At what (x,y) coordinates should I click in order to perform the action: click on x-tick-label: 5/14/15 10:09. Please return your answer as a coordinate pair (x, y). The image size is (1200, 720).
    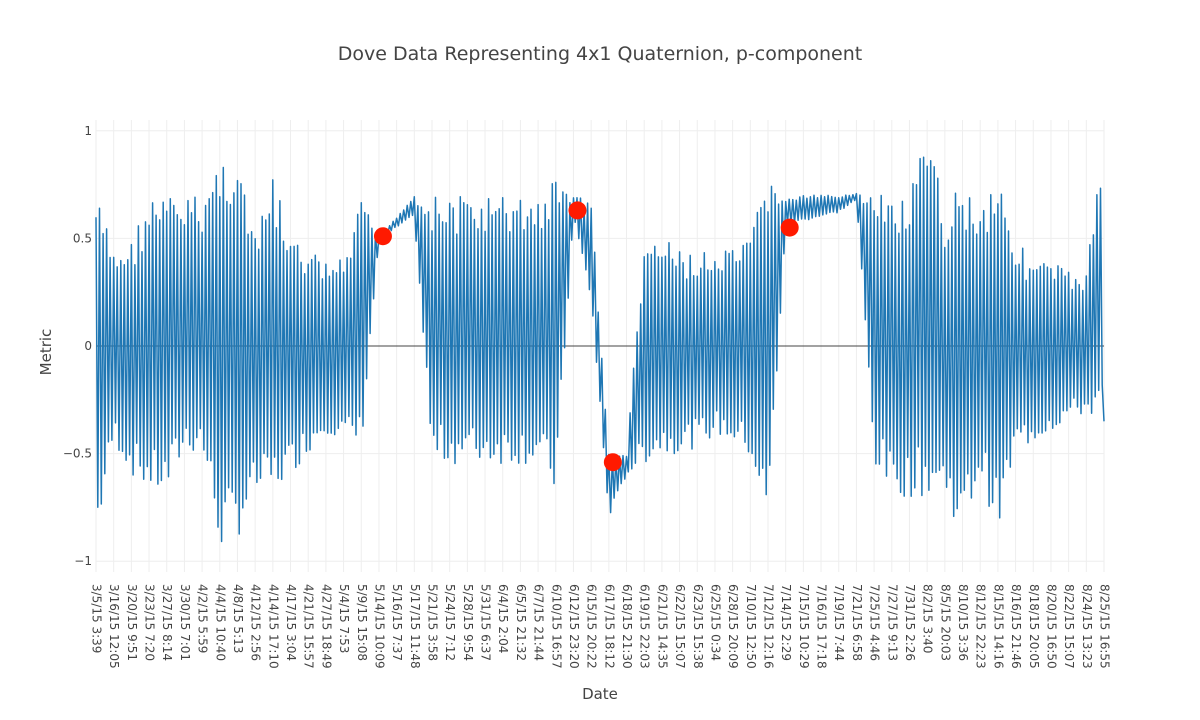
    Looking at the image, I should click on (379, 626).